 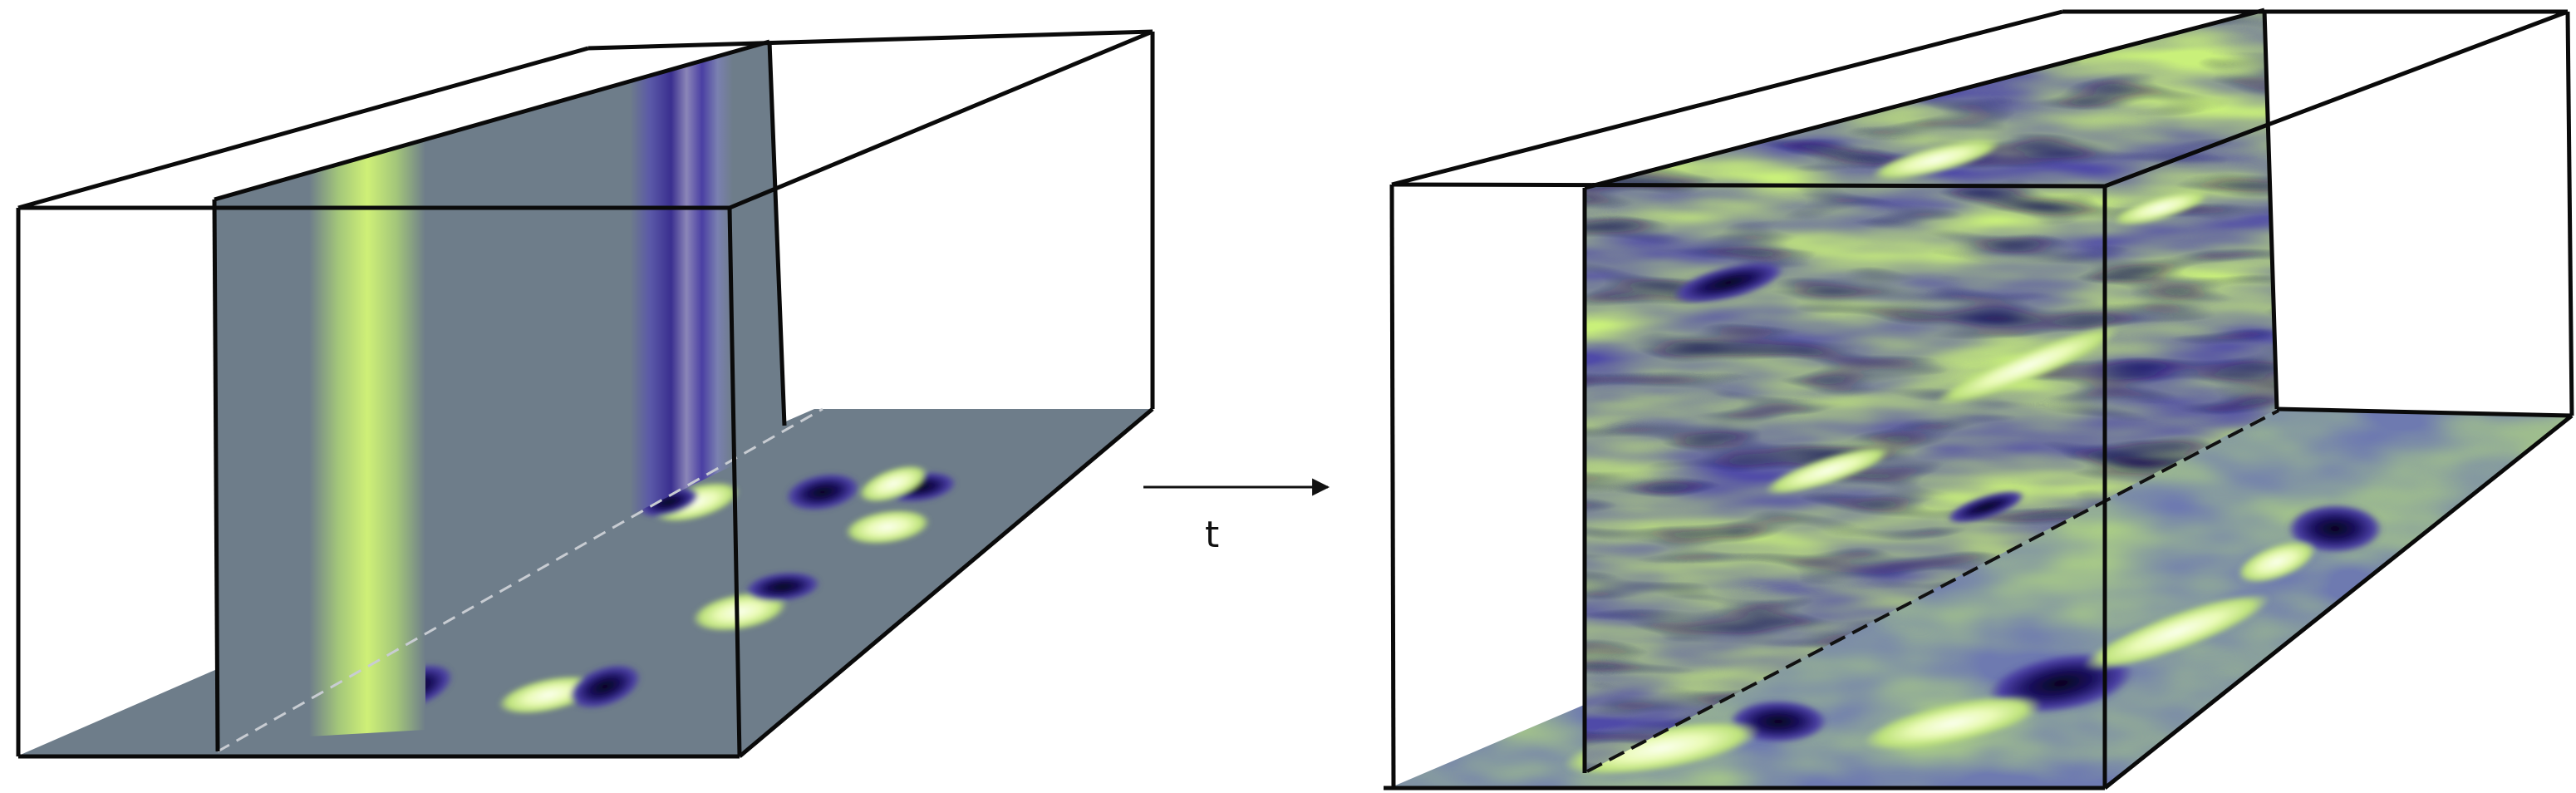 What do you see at coordinates (1236, 517) in the screenshot?
I see `time-arrow: t` at bounding box center [1236, 517].